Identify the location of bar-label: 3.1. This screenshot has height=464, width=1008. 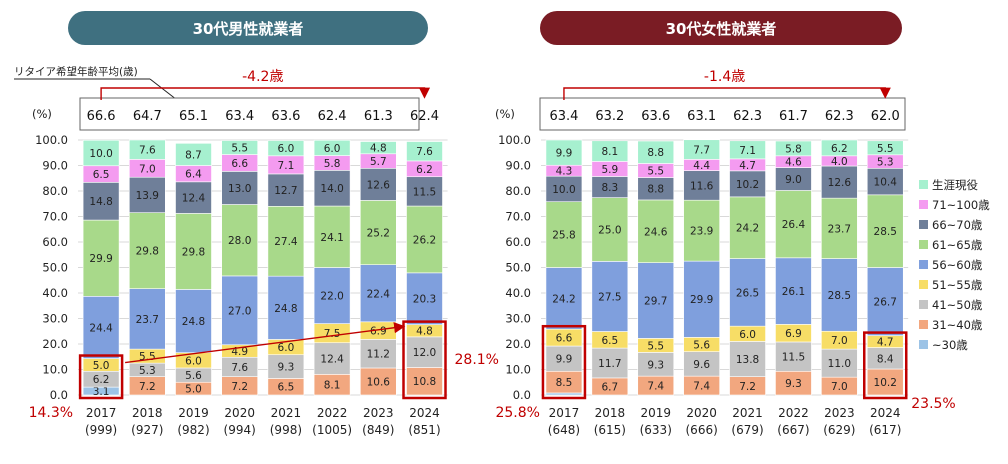
(101, 392).